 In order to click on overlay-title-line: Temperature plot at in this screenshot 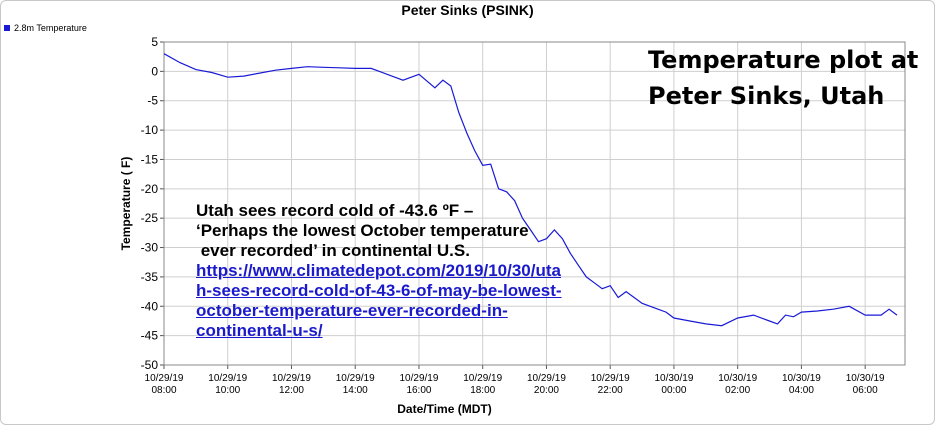, I will do `click(783, 60)`.